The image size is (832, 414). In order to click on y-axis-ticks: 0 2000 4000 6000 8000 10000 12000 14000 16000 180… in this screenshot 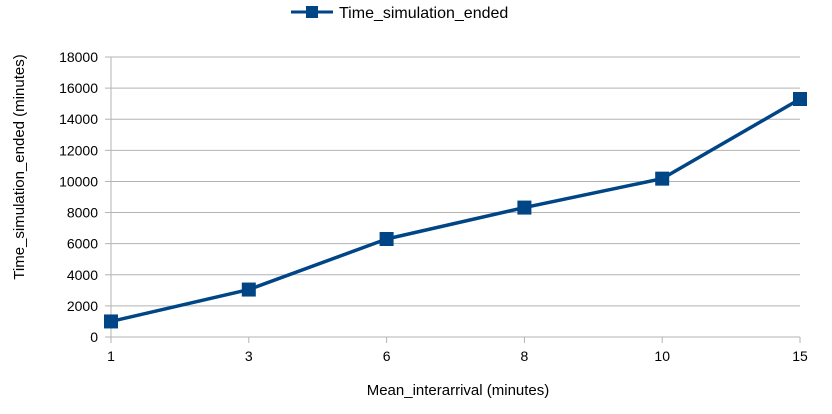, I will do `click(85, 197)`.